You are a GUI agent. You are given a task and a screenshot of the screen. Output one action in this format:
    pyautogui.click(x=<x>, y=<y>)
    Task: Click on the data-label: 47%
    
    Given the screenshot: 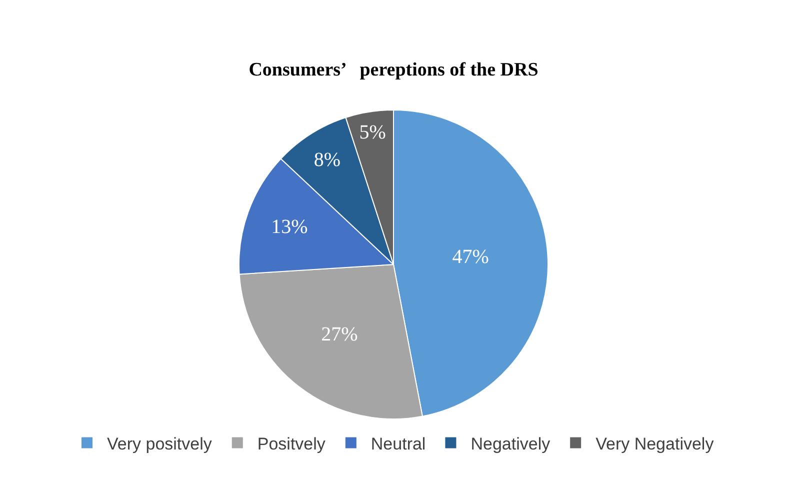 What is the action you would take?
    pyautogui.click(x=470, y=257)
    